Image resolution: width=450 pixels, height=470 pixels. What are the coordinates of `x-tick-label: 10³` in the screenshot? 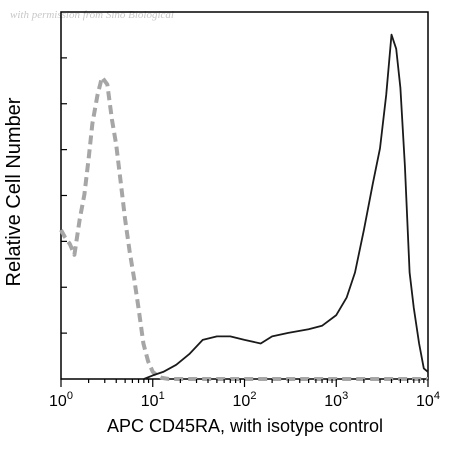 It's located at (336, 400).